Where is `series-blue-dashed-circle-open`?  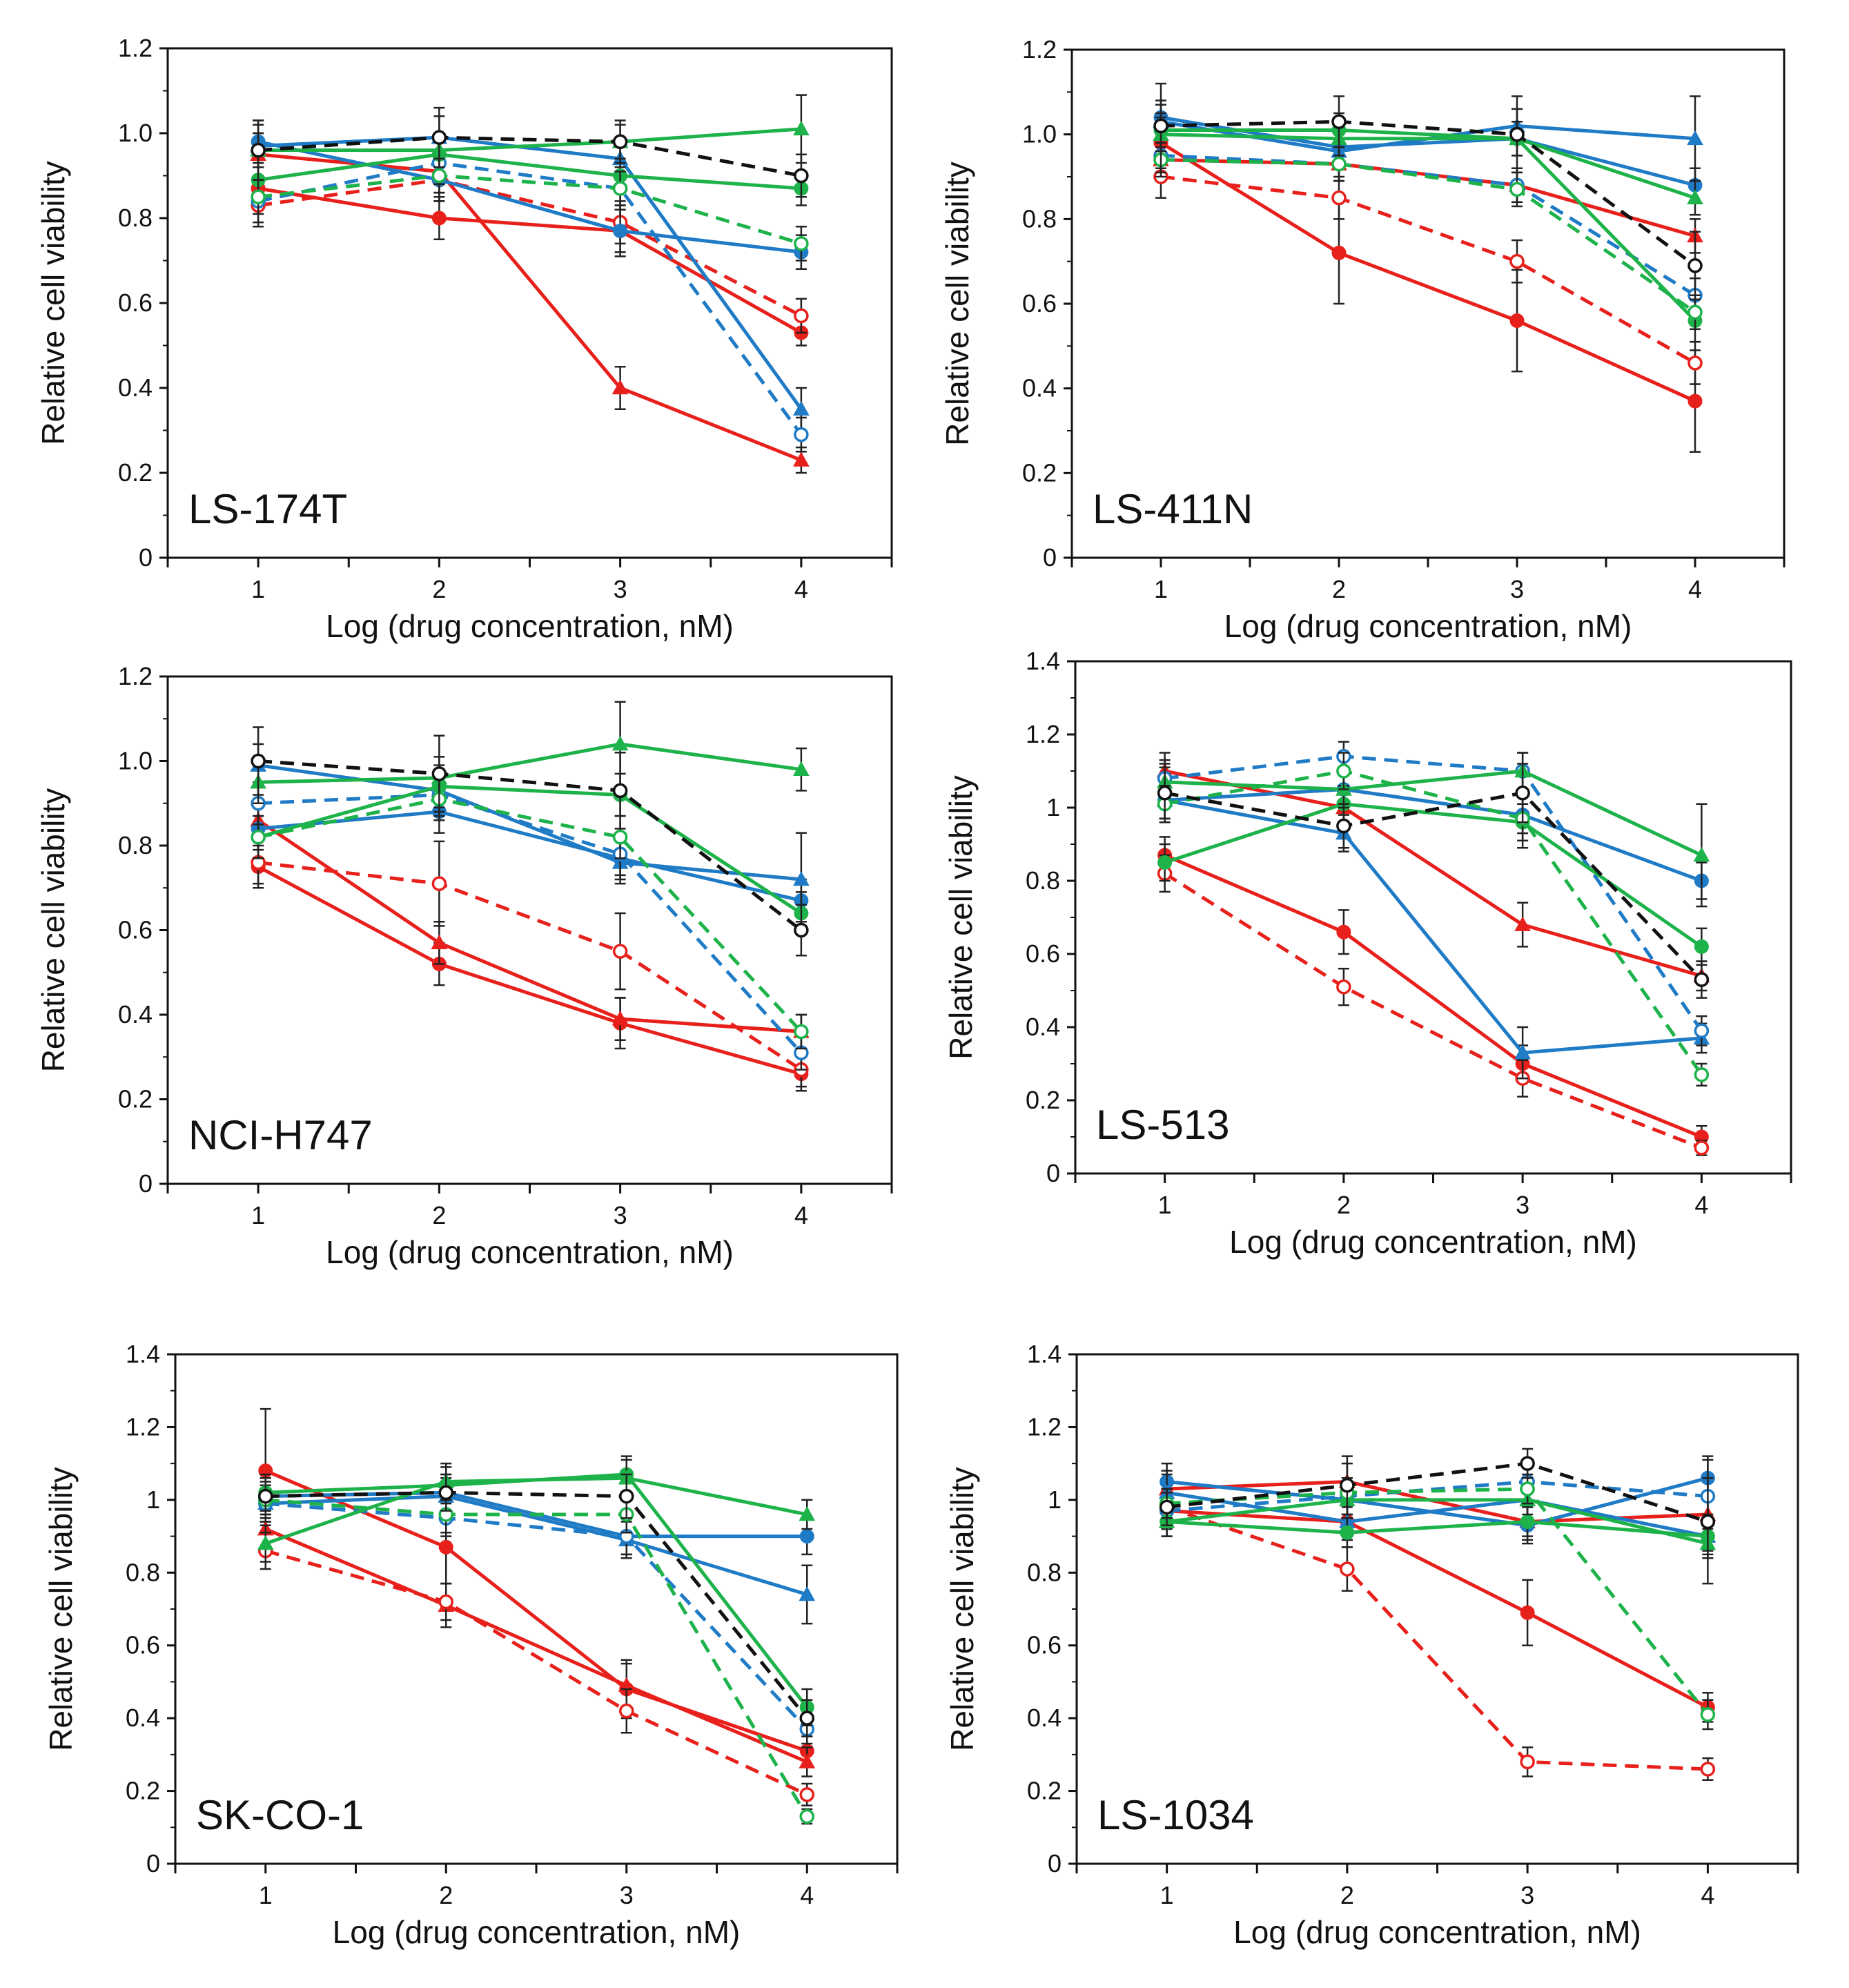
series-blue-dashed-circle-open is located at coordinates (536, 1614).